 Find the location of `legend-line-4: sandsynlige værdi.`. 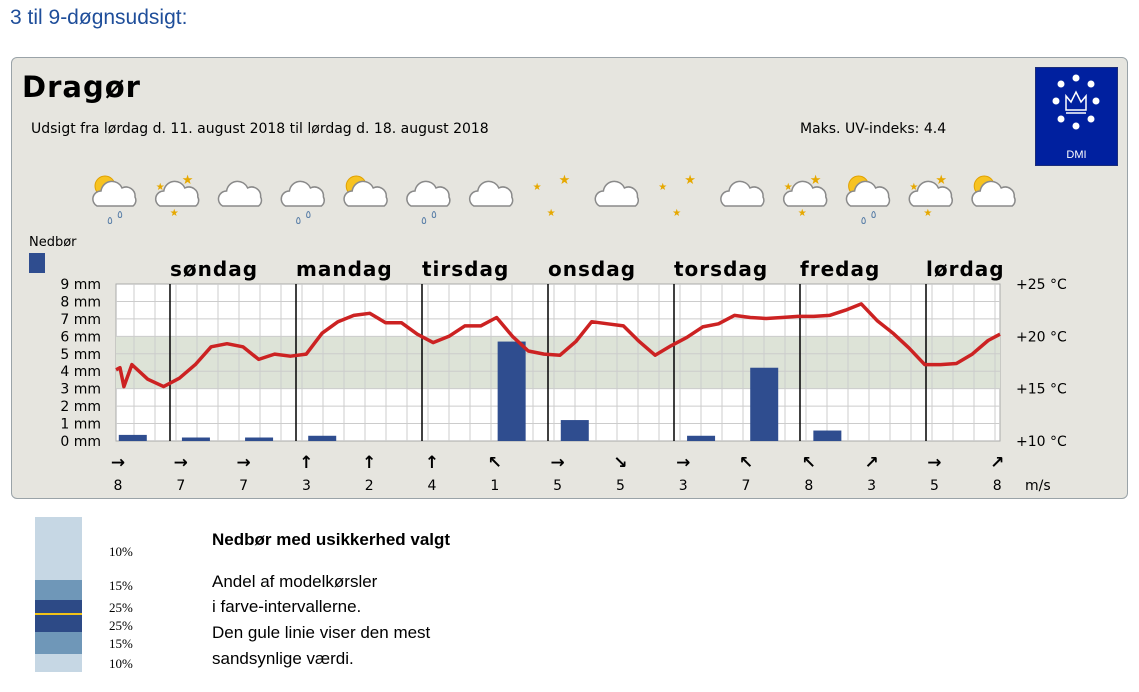

legend-line-4: sandsynlige værdi. is located at coordinates (283, 658).